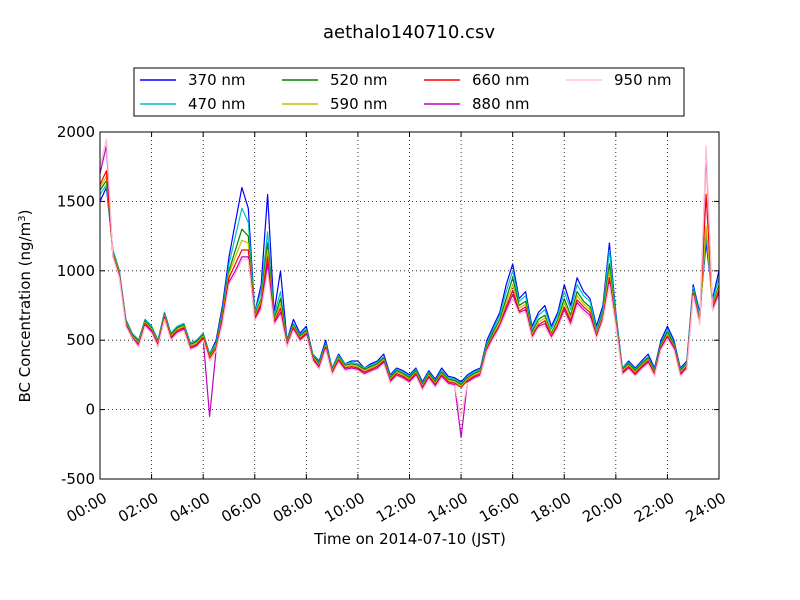 Image resolution: width=800 pixels, height=600 pixels. I want to click on x-tick-label: 02:00, so click(138, 507).